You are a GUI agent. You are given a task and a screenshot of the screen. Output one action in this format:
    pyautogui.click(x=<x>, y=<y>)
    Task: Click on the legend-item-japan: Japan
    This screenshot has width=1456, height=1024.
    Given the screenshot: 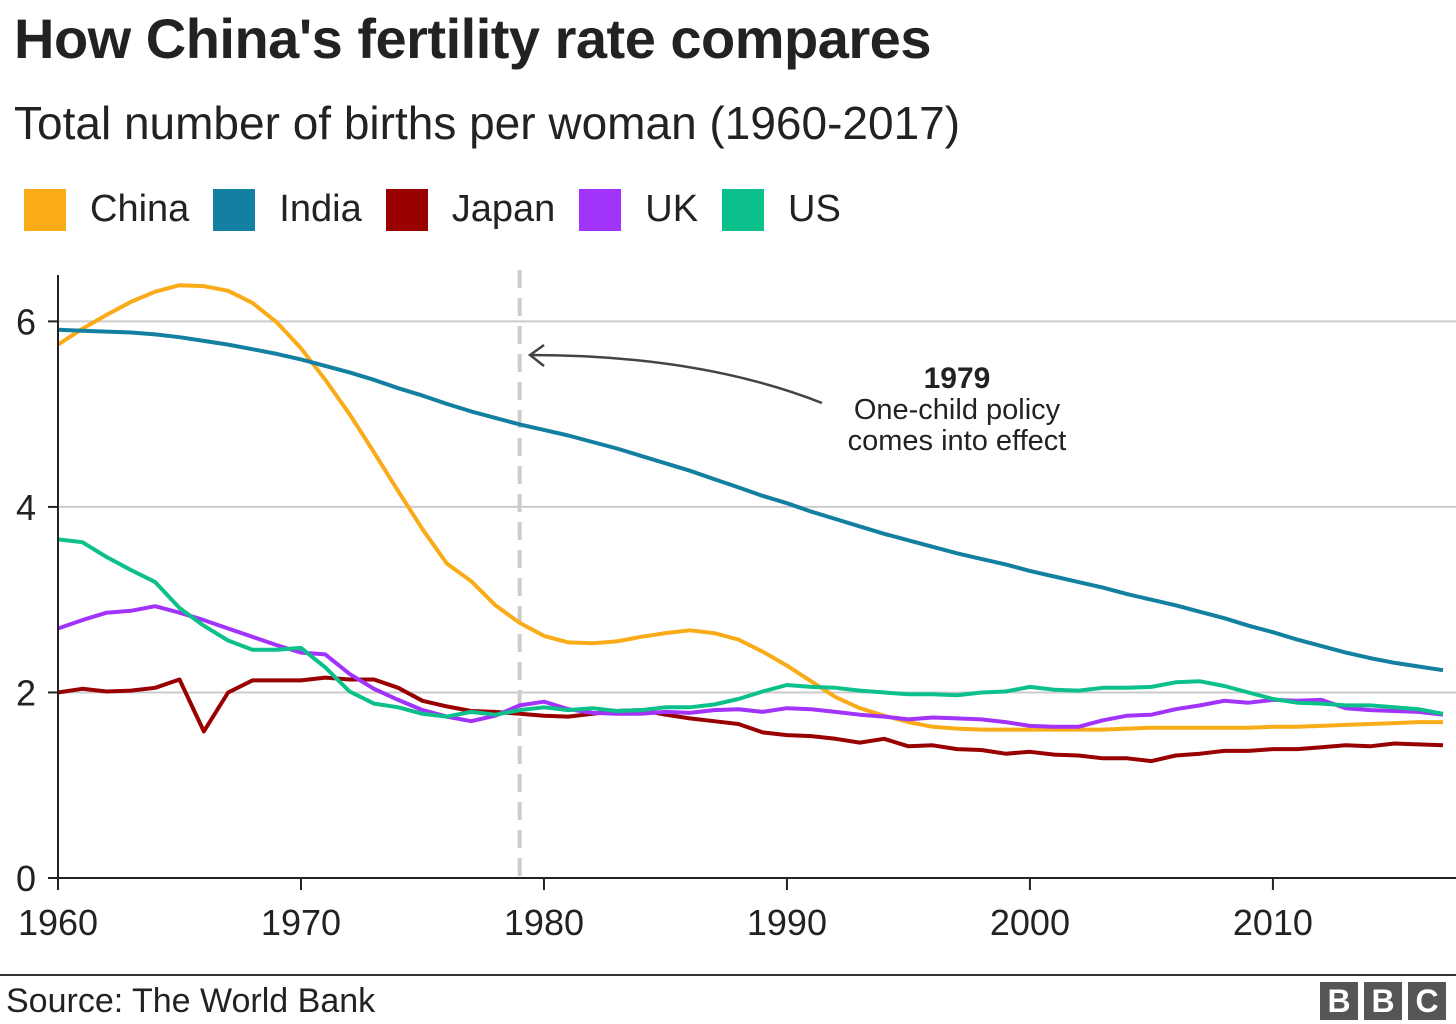 What is the action you would take?
    pyautogui.click(x=470, y=209)
    